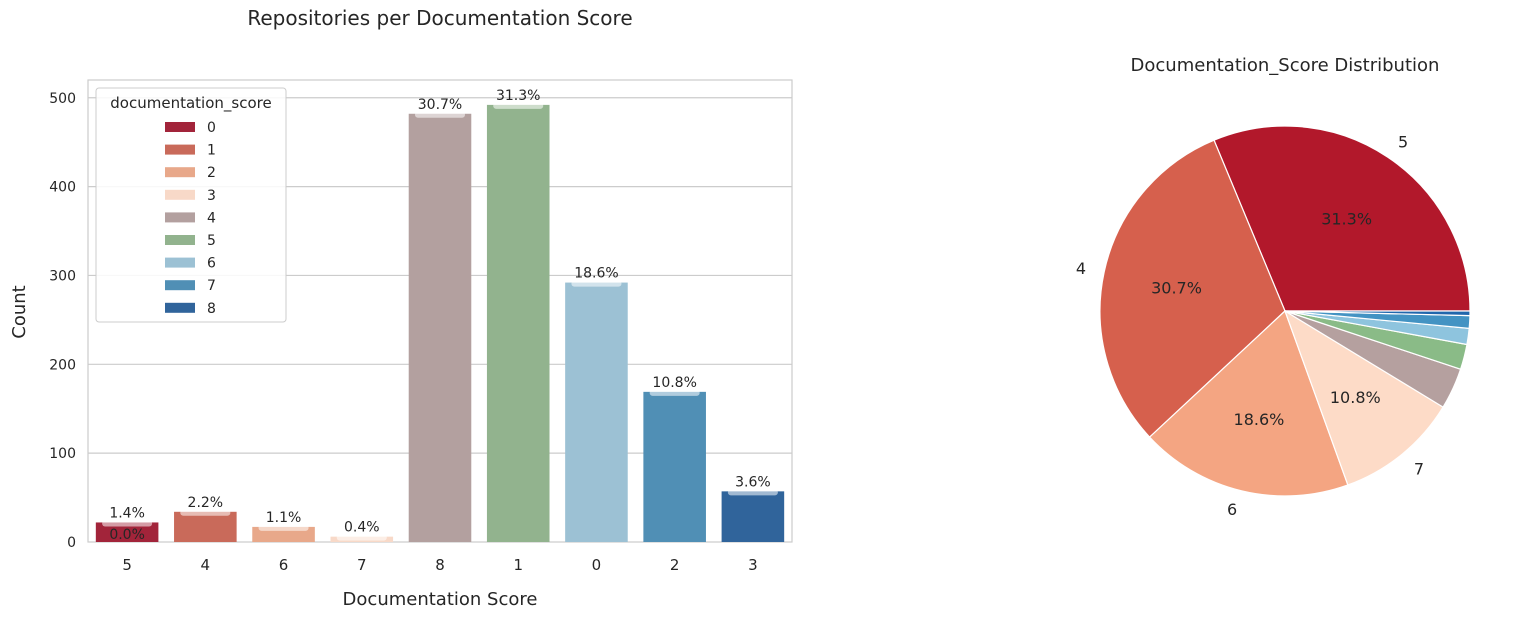  Describe the element at coordinates (62, 188) in the screenshot. I see `y-tick-label: 400` at that location.